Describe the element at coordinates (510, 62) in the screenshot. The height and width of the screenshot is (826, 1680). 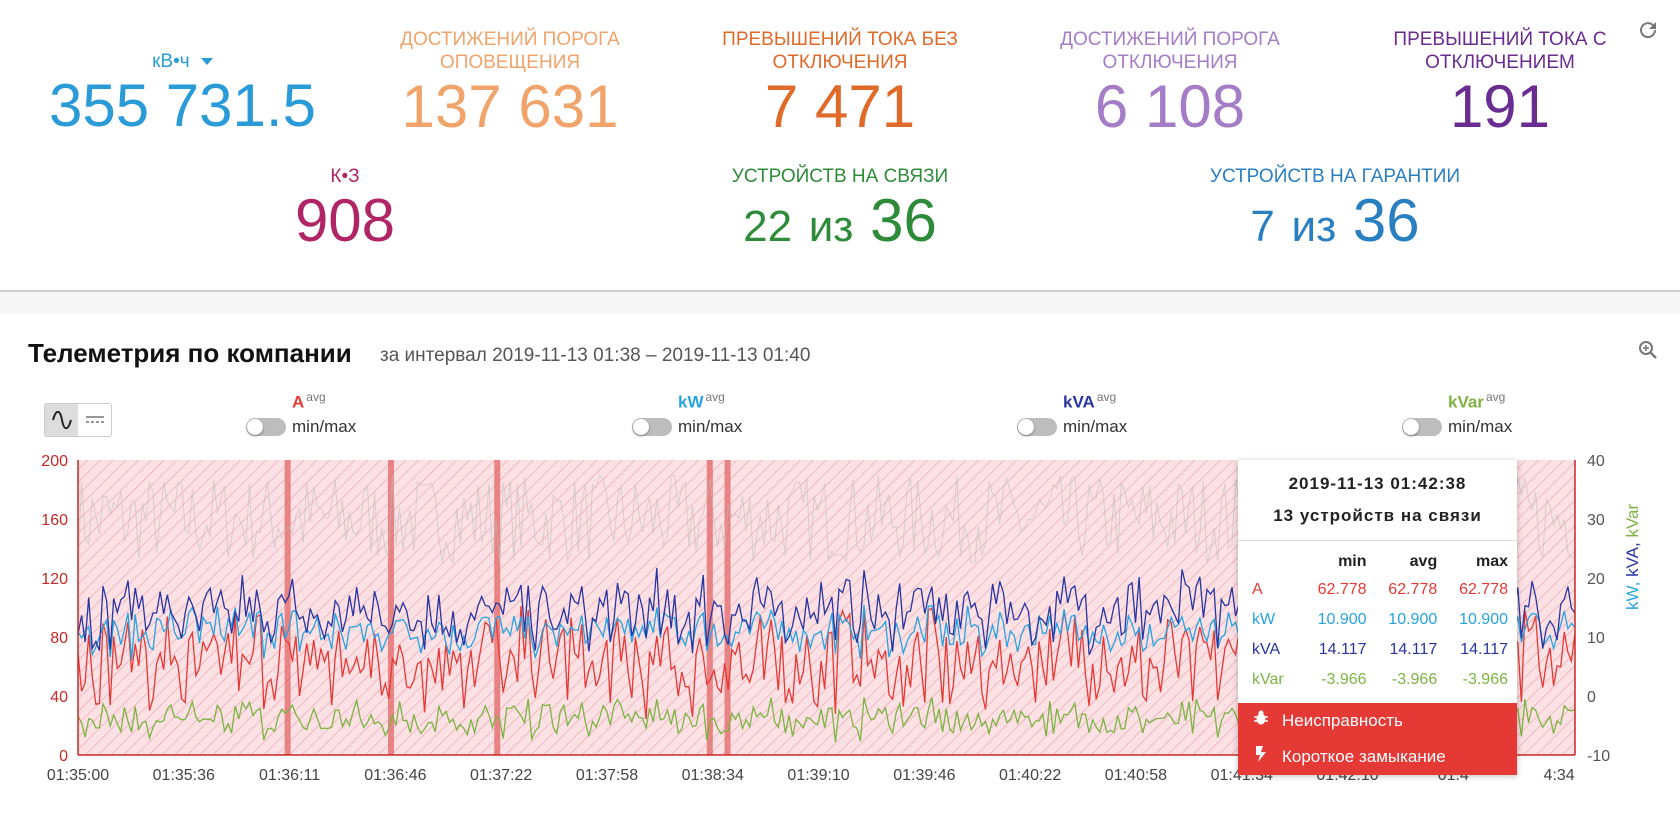
I see `alert-threshold-label-2: ОПОВЕЩЕНИЯ` at that location.